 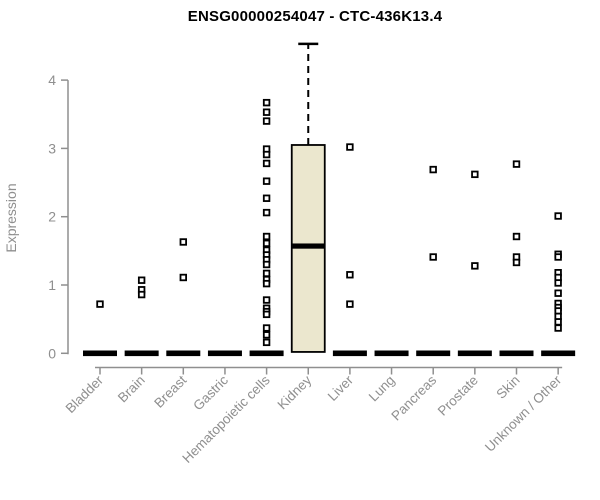 What do you see at coordinates (52, 148) in the screenshot?
I see `y-tick-label: 3` at bounding box center [52, 148].